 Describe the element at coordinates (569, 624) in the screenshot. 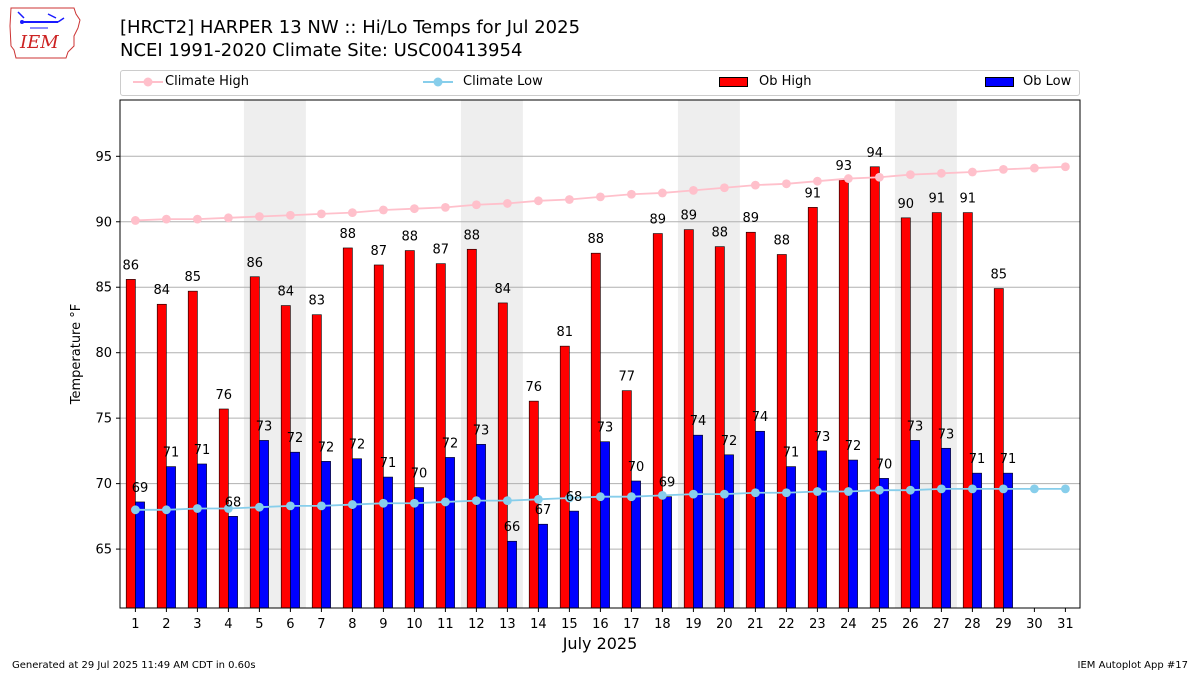

I see `x-tick-label: 15` at that location.